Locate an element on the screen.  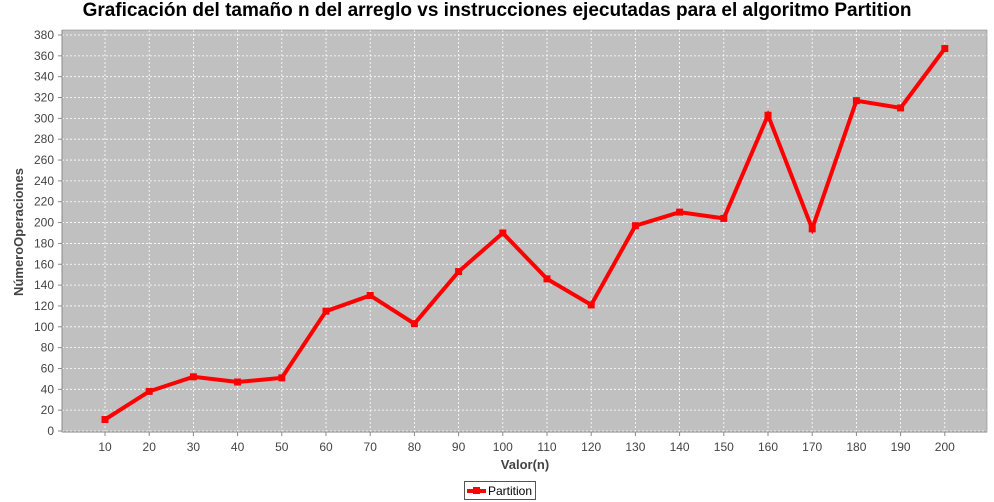
y-tick-label: 60 is located at coordinates (48, 368).